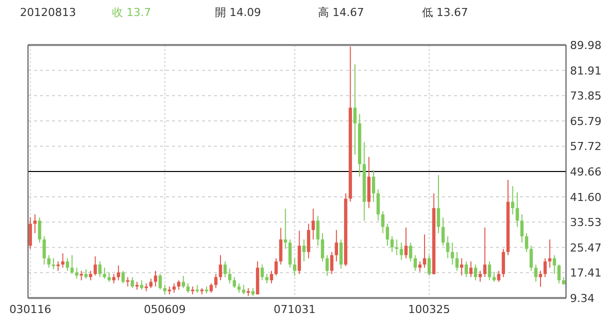  What do you see at coordinates (238, 12) in the screenshot?
I see `text: 開 14.09` at bounding box center [238, 12].